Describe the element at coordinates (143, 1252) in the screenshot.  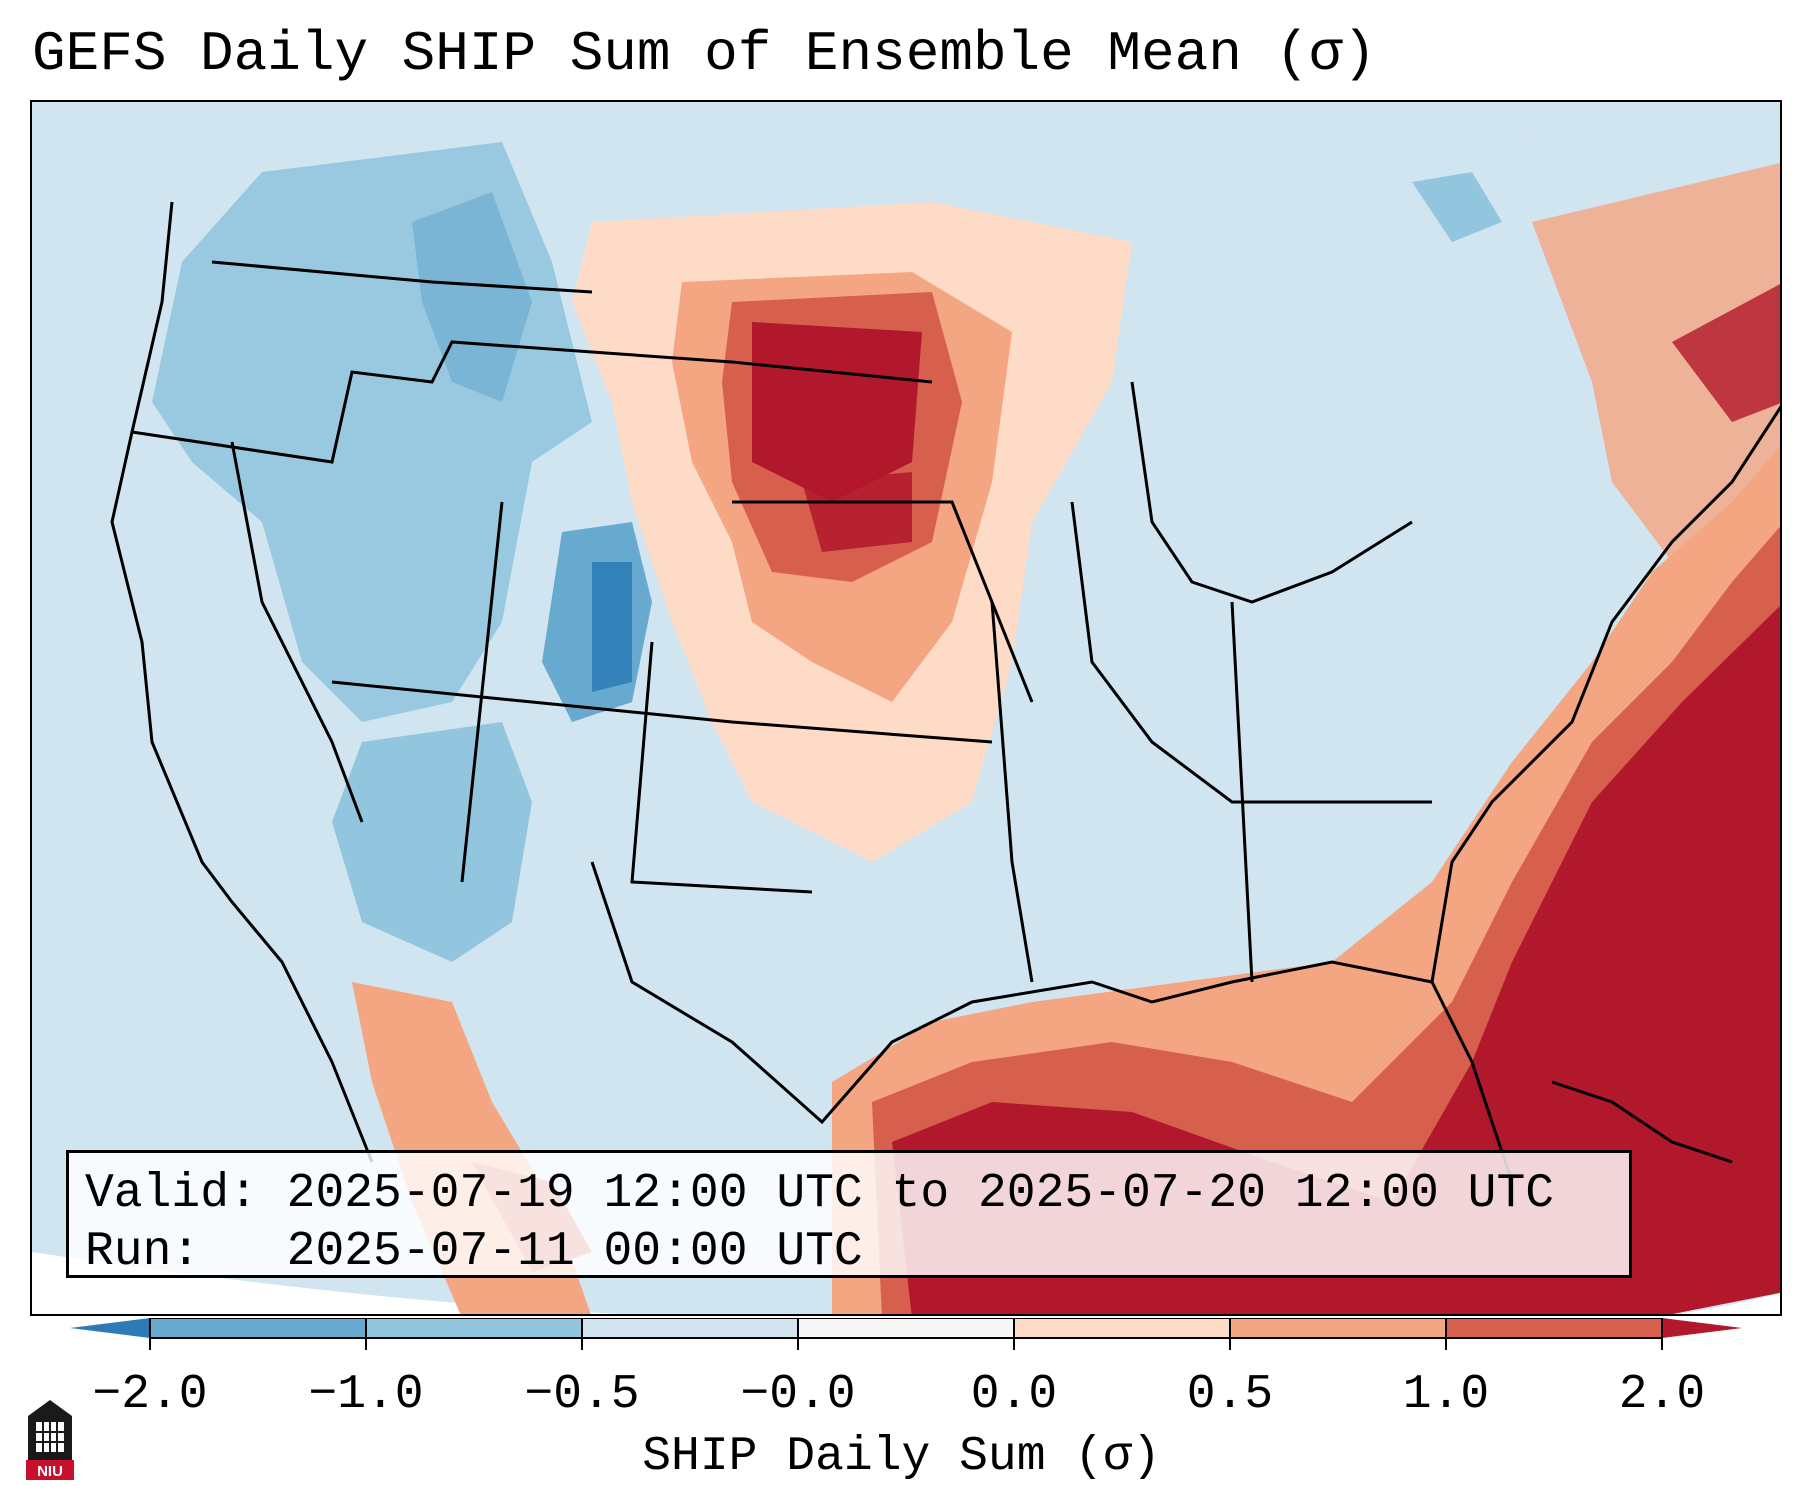
I see `run-label: Run:` at that location.